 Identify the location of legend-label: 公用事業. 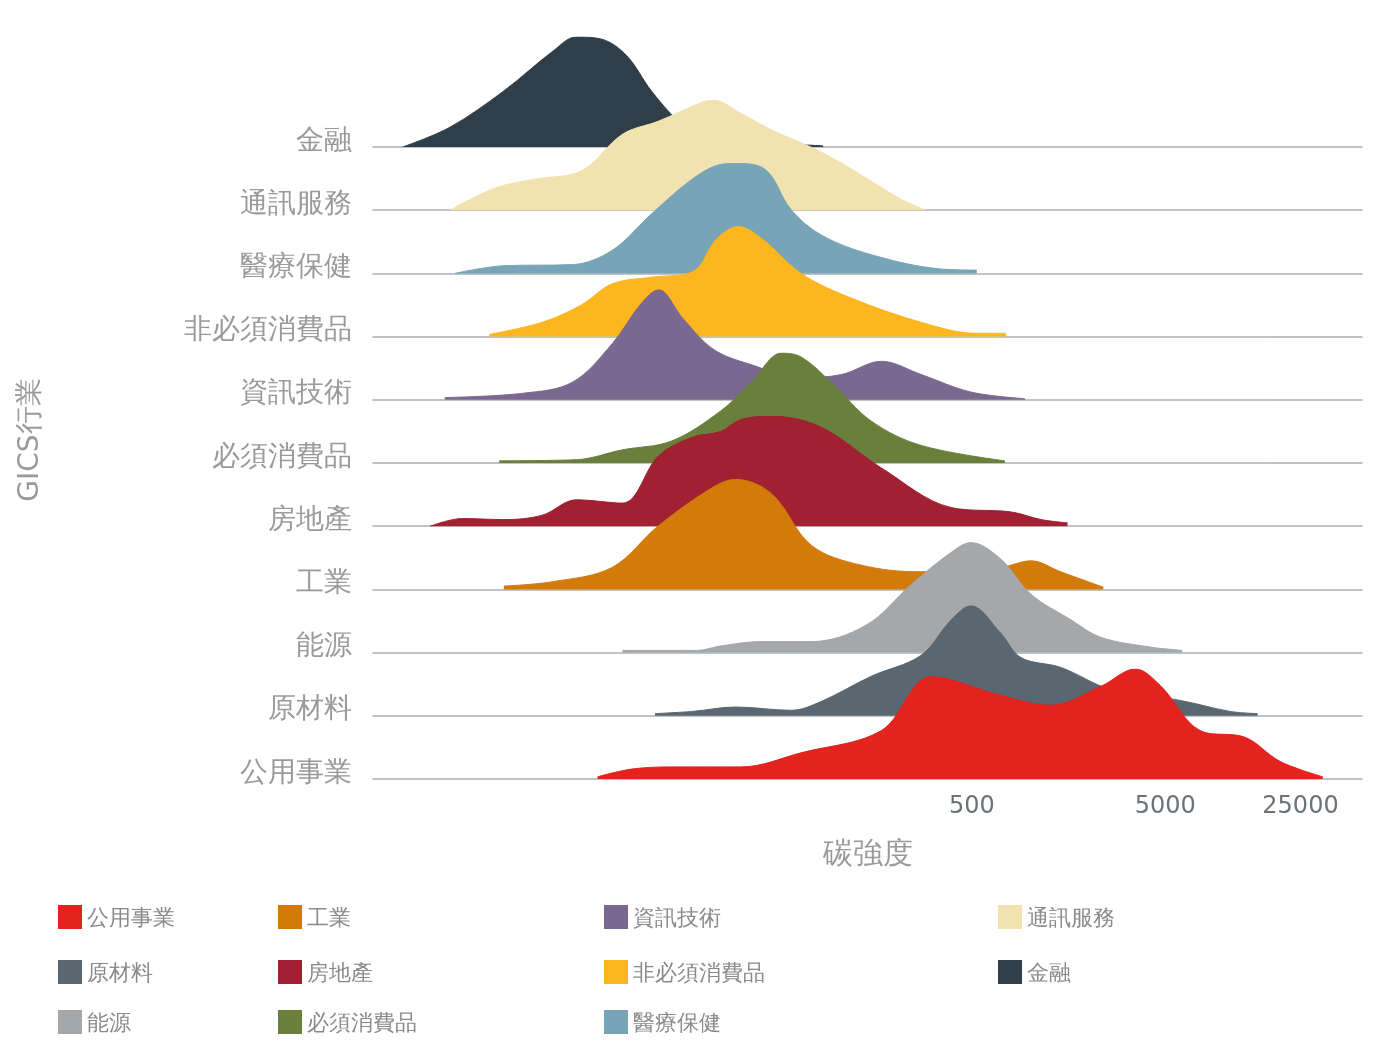
(131, 917).